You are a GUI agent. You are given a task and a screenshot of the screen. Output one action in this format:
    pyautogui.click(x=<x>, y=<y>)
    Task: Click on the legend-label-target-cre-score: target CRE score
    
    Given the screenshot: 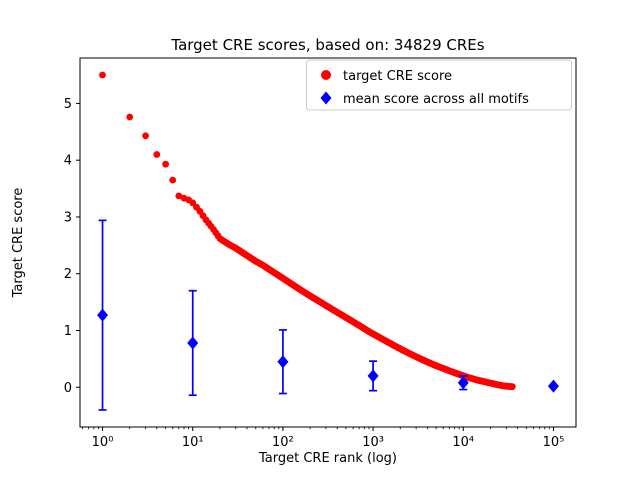 What is the action you would take?
    pyautogui.click(x=397, y=76)
    